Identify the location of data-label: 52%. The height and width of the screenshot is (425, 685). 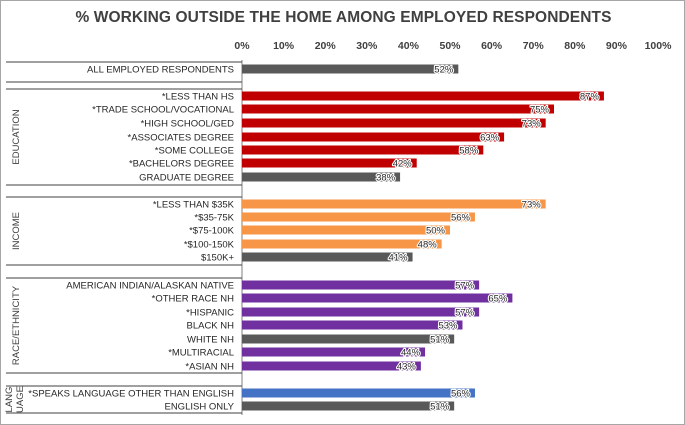
(444, 70).